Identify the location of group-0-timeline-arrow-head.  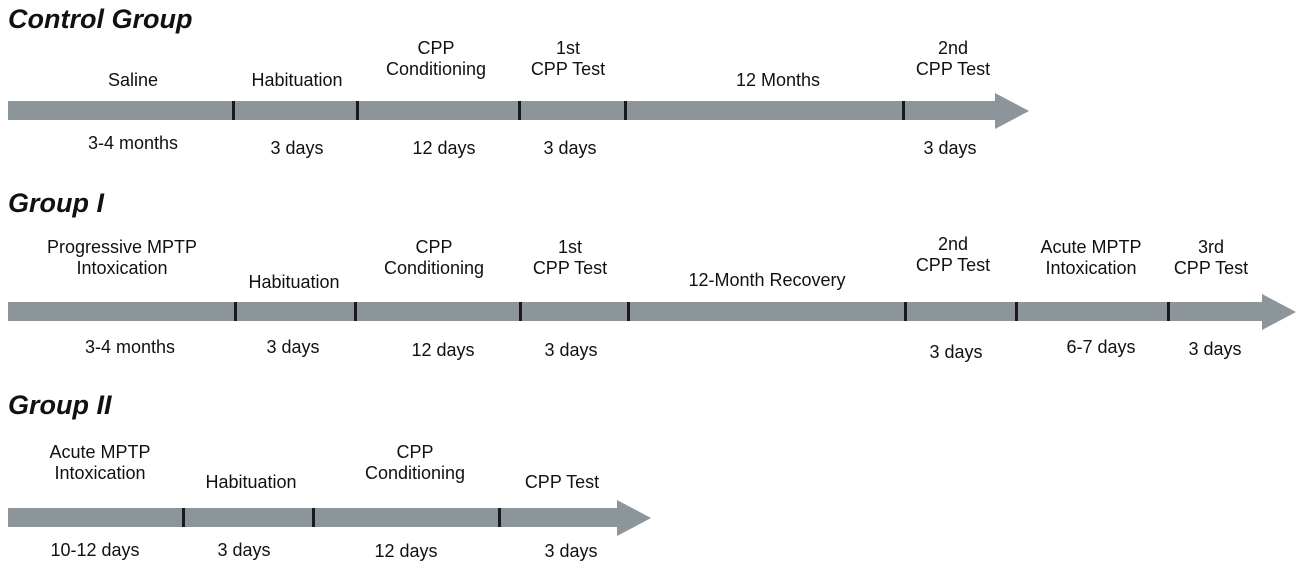
(1012, 110).